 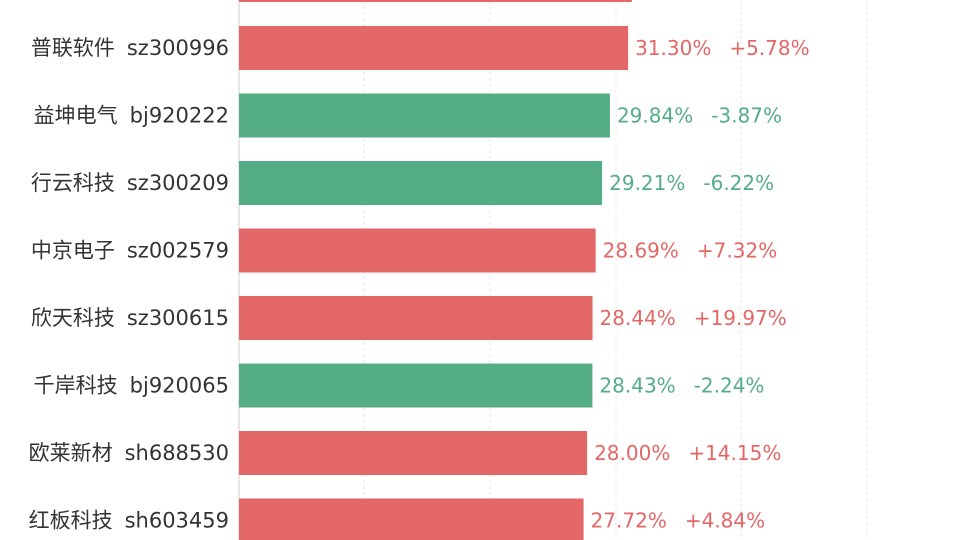 I want to click on stock-code-bj920222: bj920222, so click(x=179, y=116).